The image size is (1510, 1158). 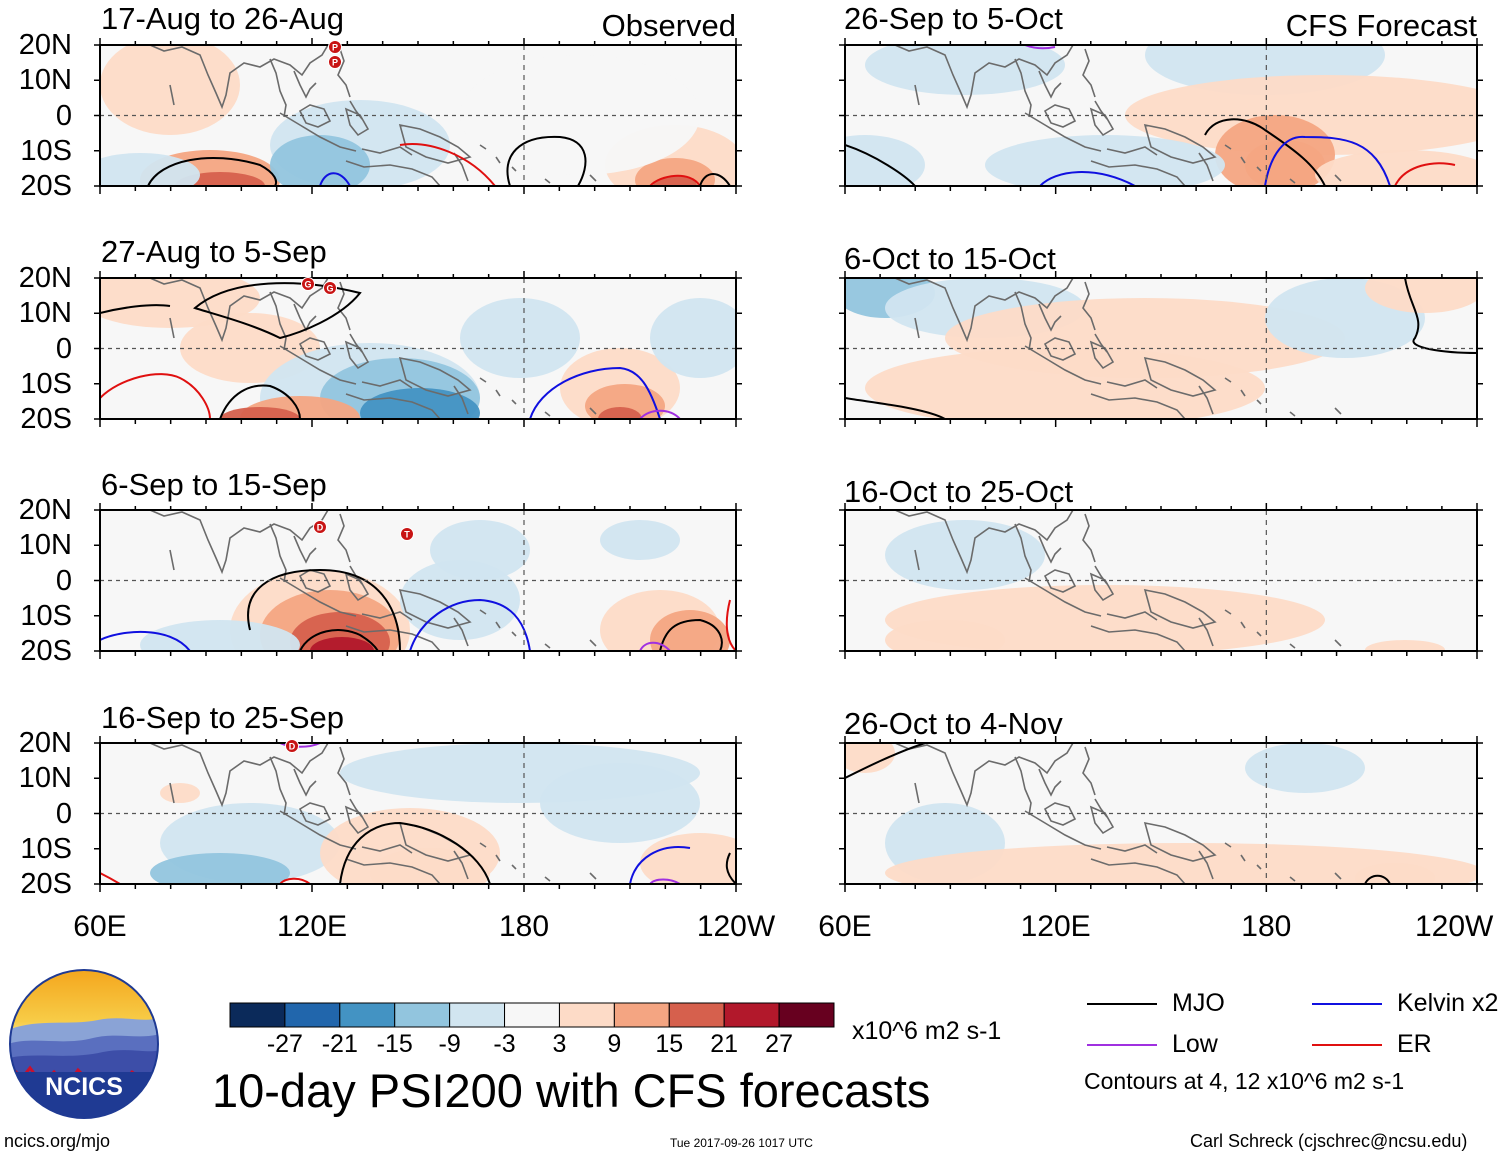 I want to click on panel-title-obs-3: 6-Sep to 15-Sep, so click(x=214, y=484).